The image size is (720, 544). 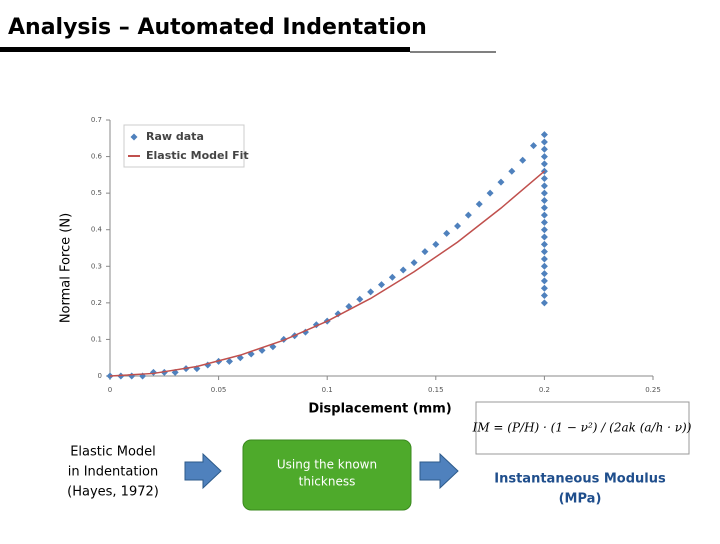 What do you see at coordinates (327, 390) in the screenshot?
I see `x-tick-label: 0.1` at bounding box center [327, 390].